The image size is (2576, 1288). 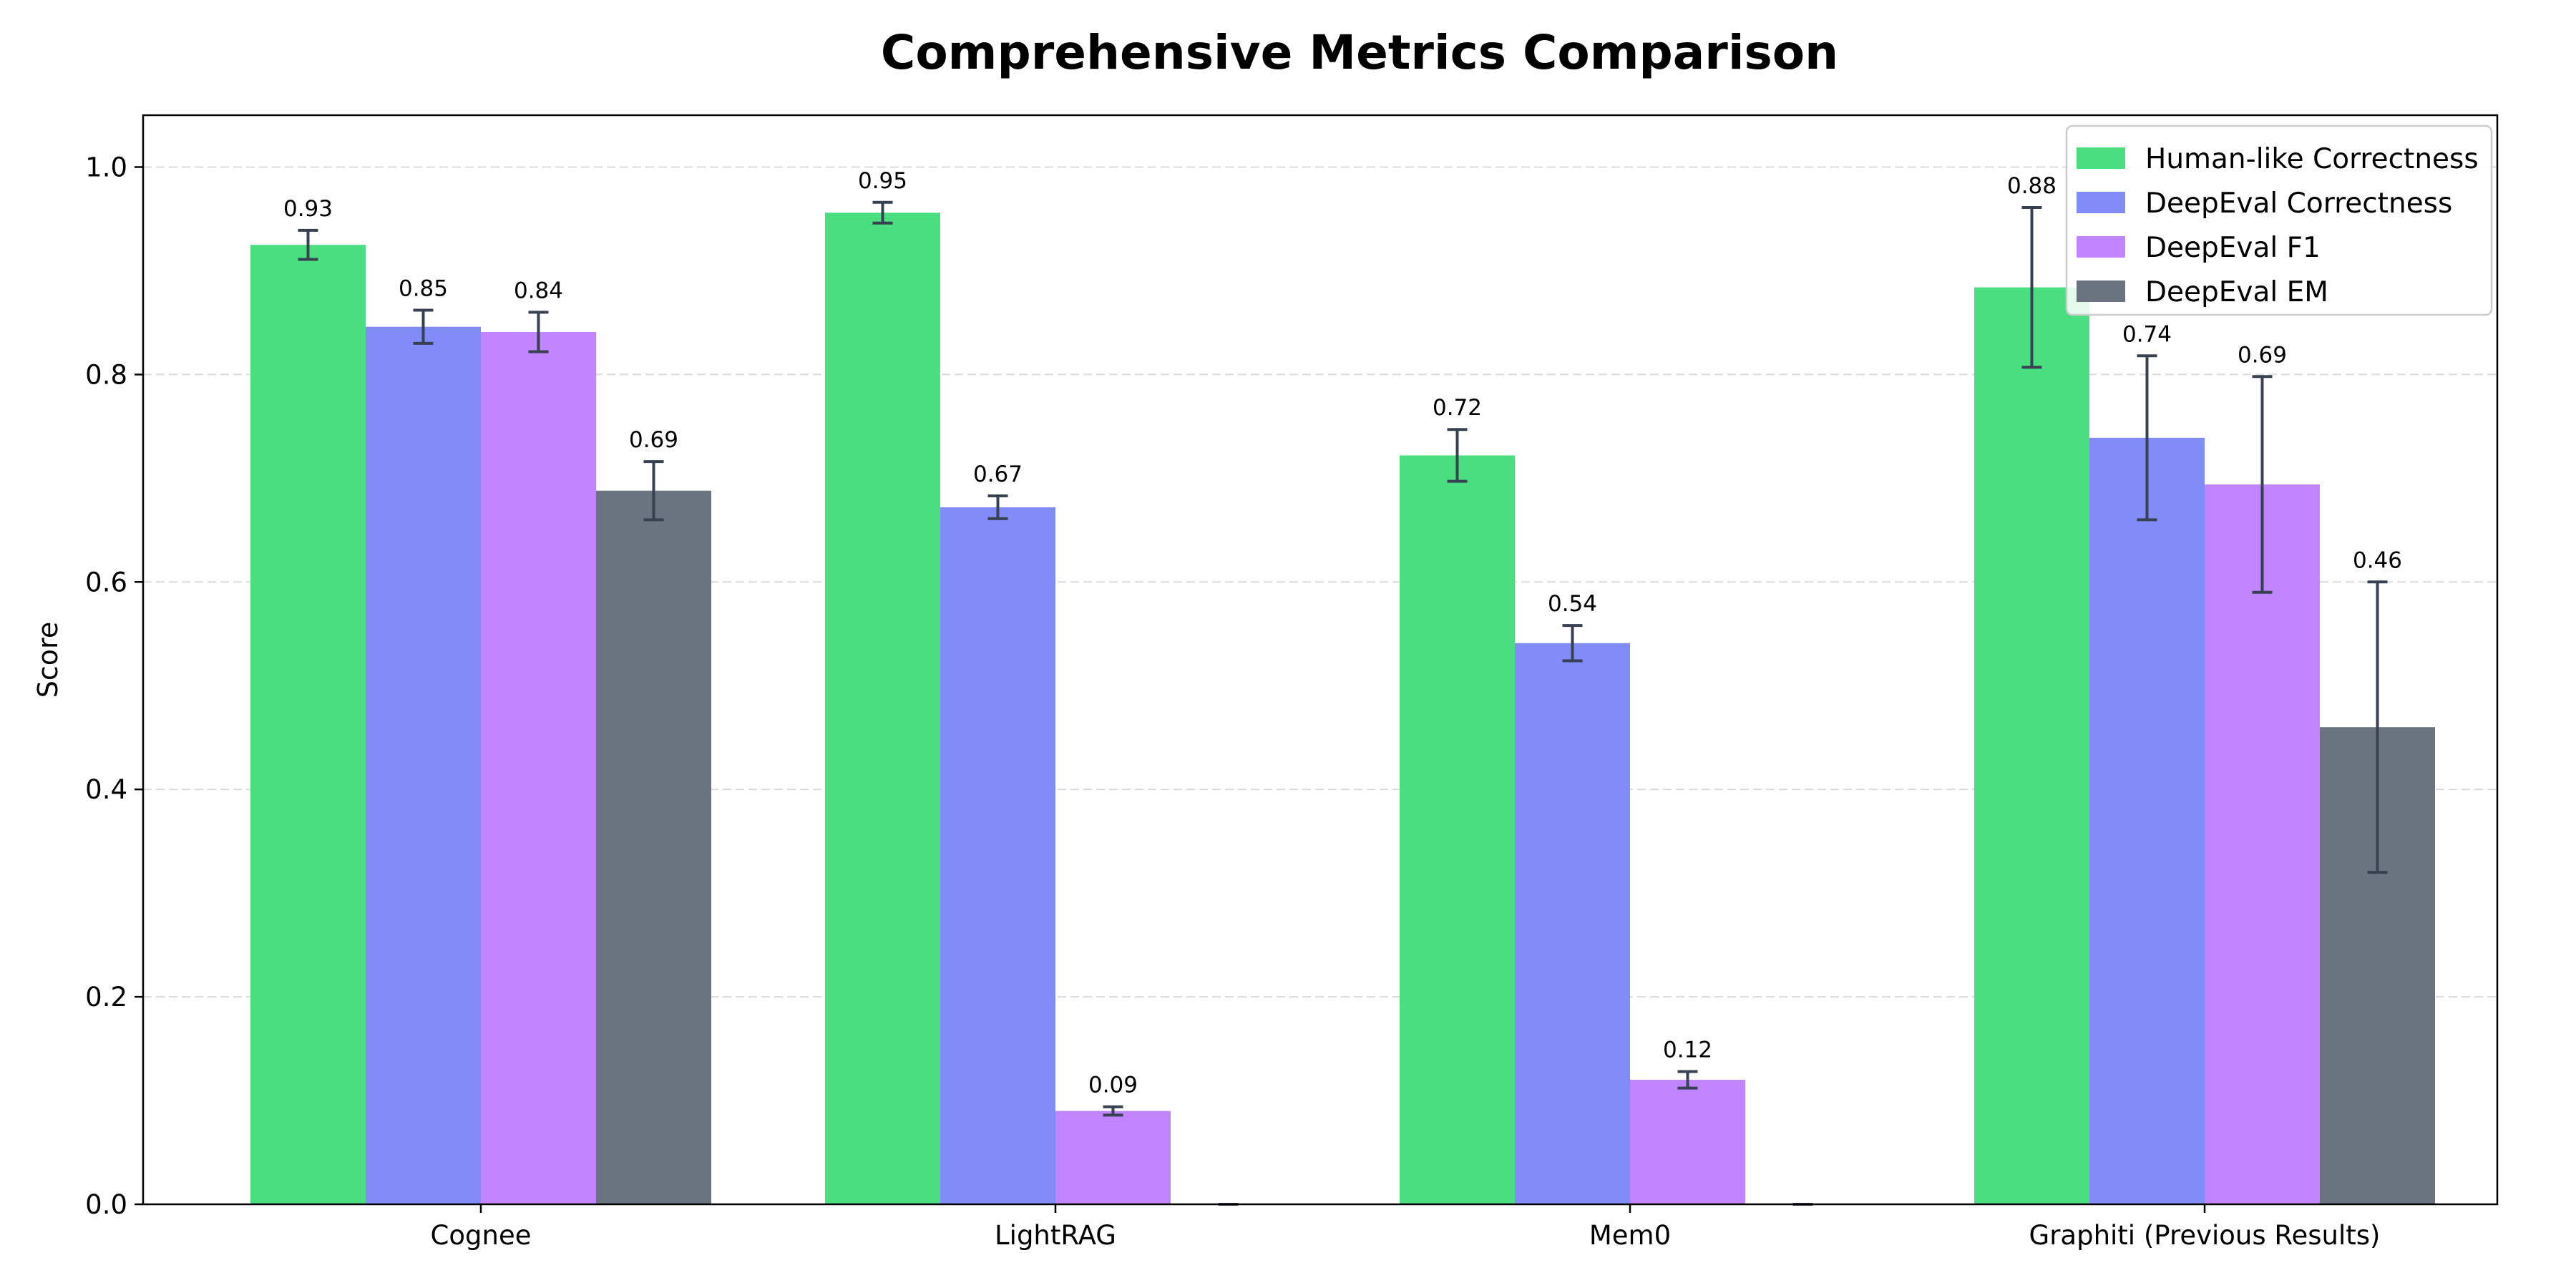 What do you see at coordinates (2233, 248) in the screenshot?
I see `legend-label: DeepEval F1` at bounding box center [2233, 248].